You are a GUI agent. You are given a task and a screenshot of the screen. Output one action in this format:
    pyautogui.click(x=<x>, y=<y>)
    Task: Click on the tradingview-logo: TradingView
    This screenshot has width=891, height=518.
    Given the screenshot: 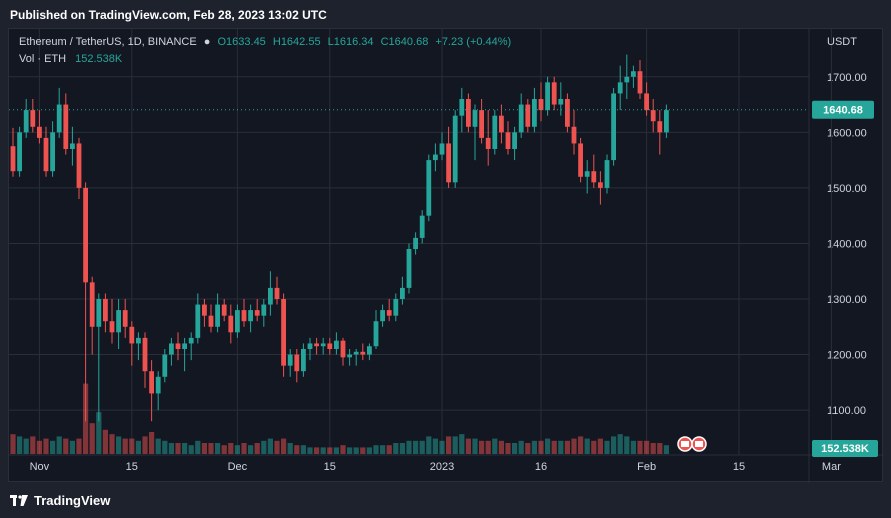 What is the action you would take?
    pyautogui.click(x=60, y=500)
    